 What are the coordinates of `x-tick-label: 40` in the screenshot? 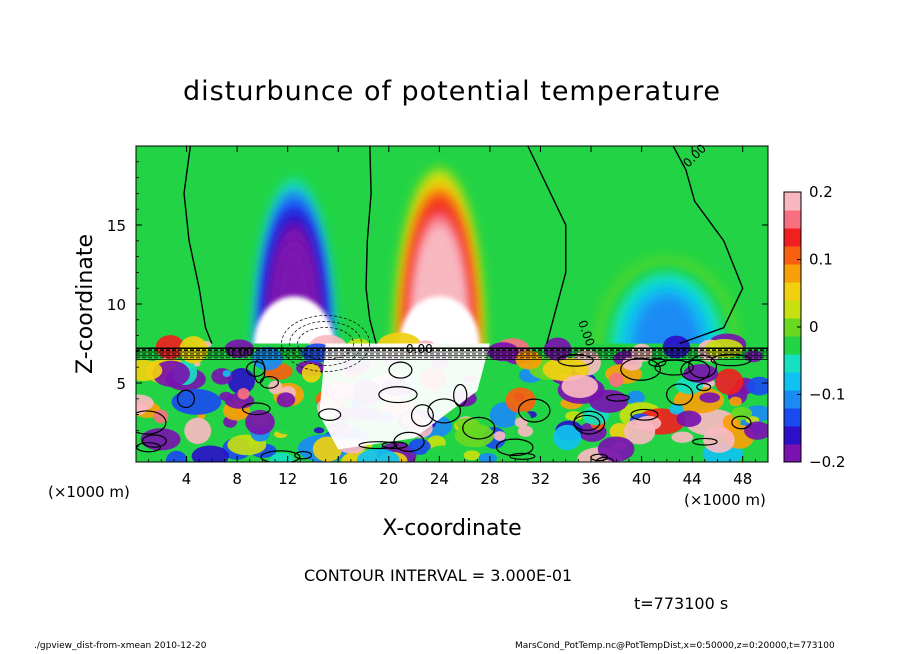 It's located at (641, 479).